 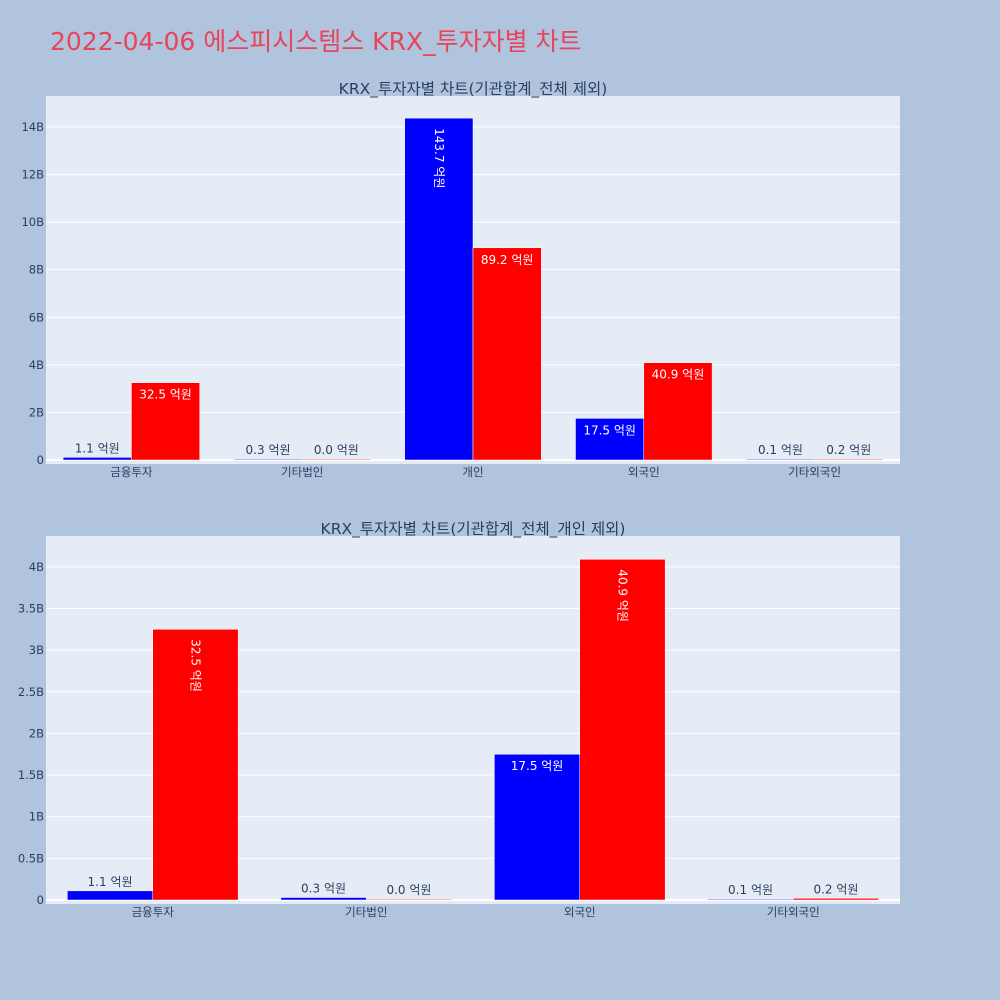 I want to click on y-tick-label: 10B, so click(x=32, y=222).